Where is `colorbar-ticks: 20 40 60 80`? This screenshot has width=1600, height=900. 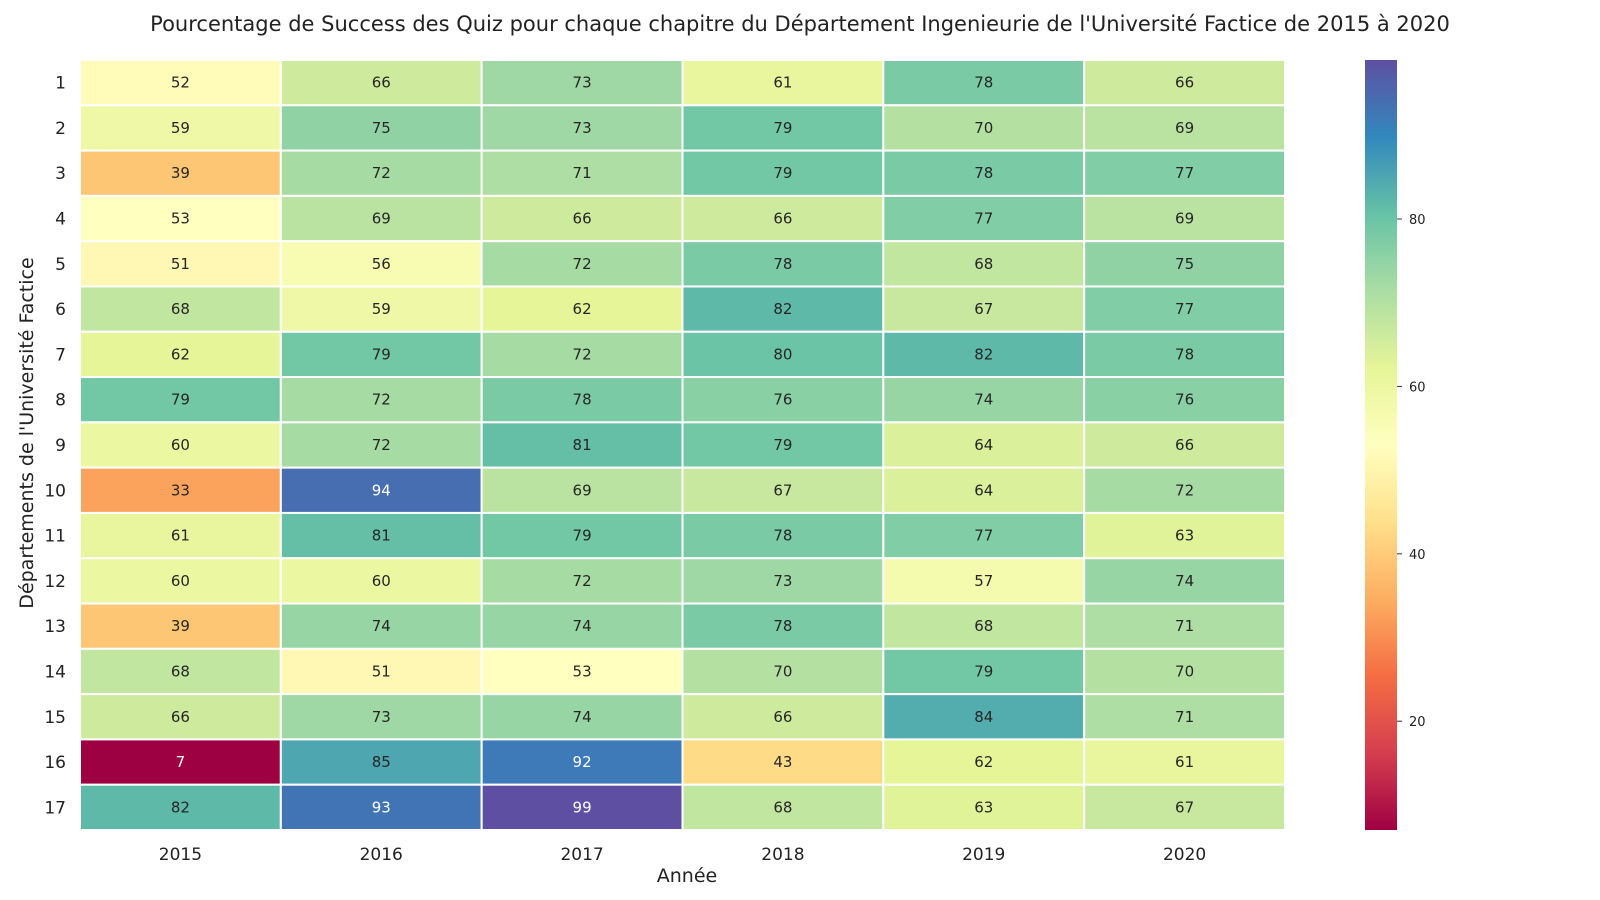 colorbar-ticks: 20 40 60 80 is located at coordinates (1411, 471).